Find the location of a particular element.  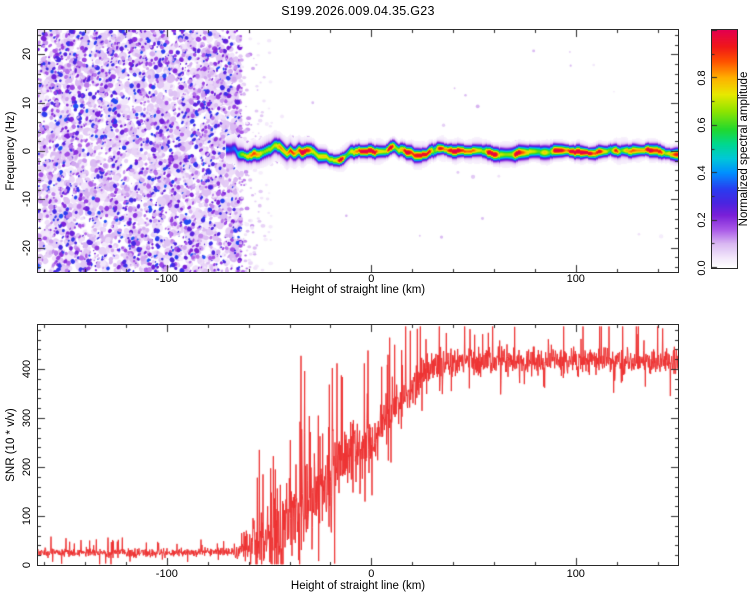

colorbar-tick-label: 0.4 is located at coordinates (702, 173).